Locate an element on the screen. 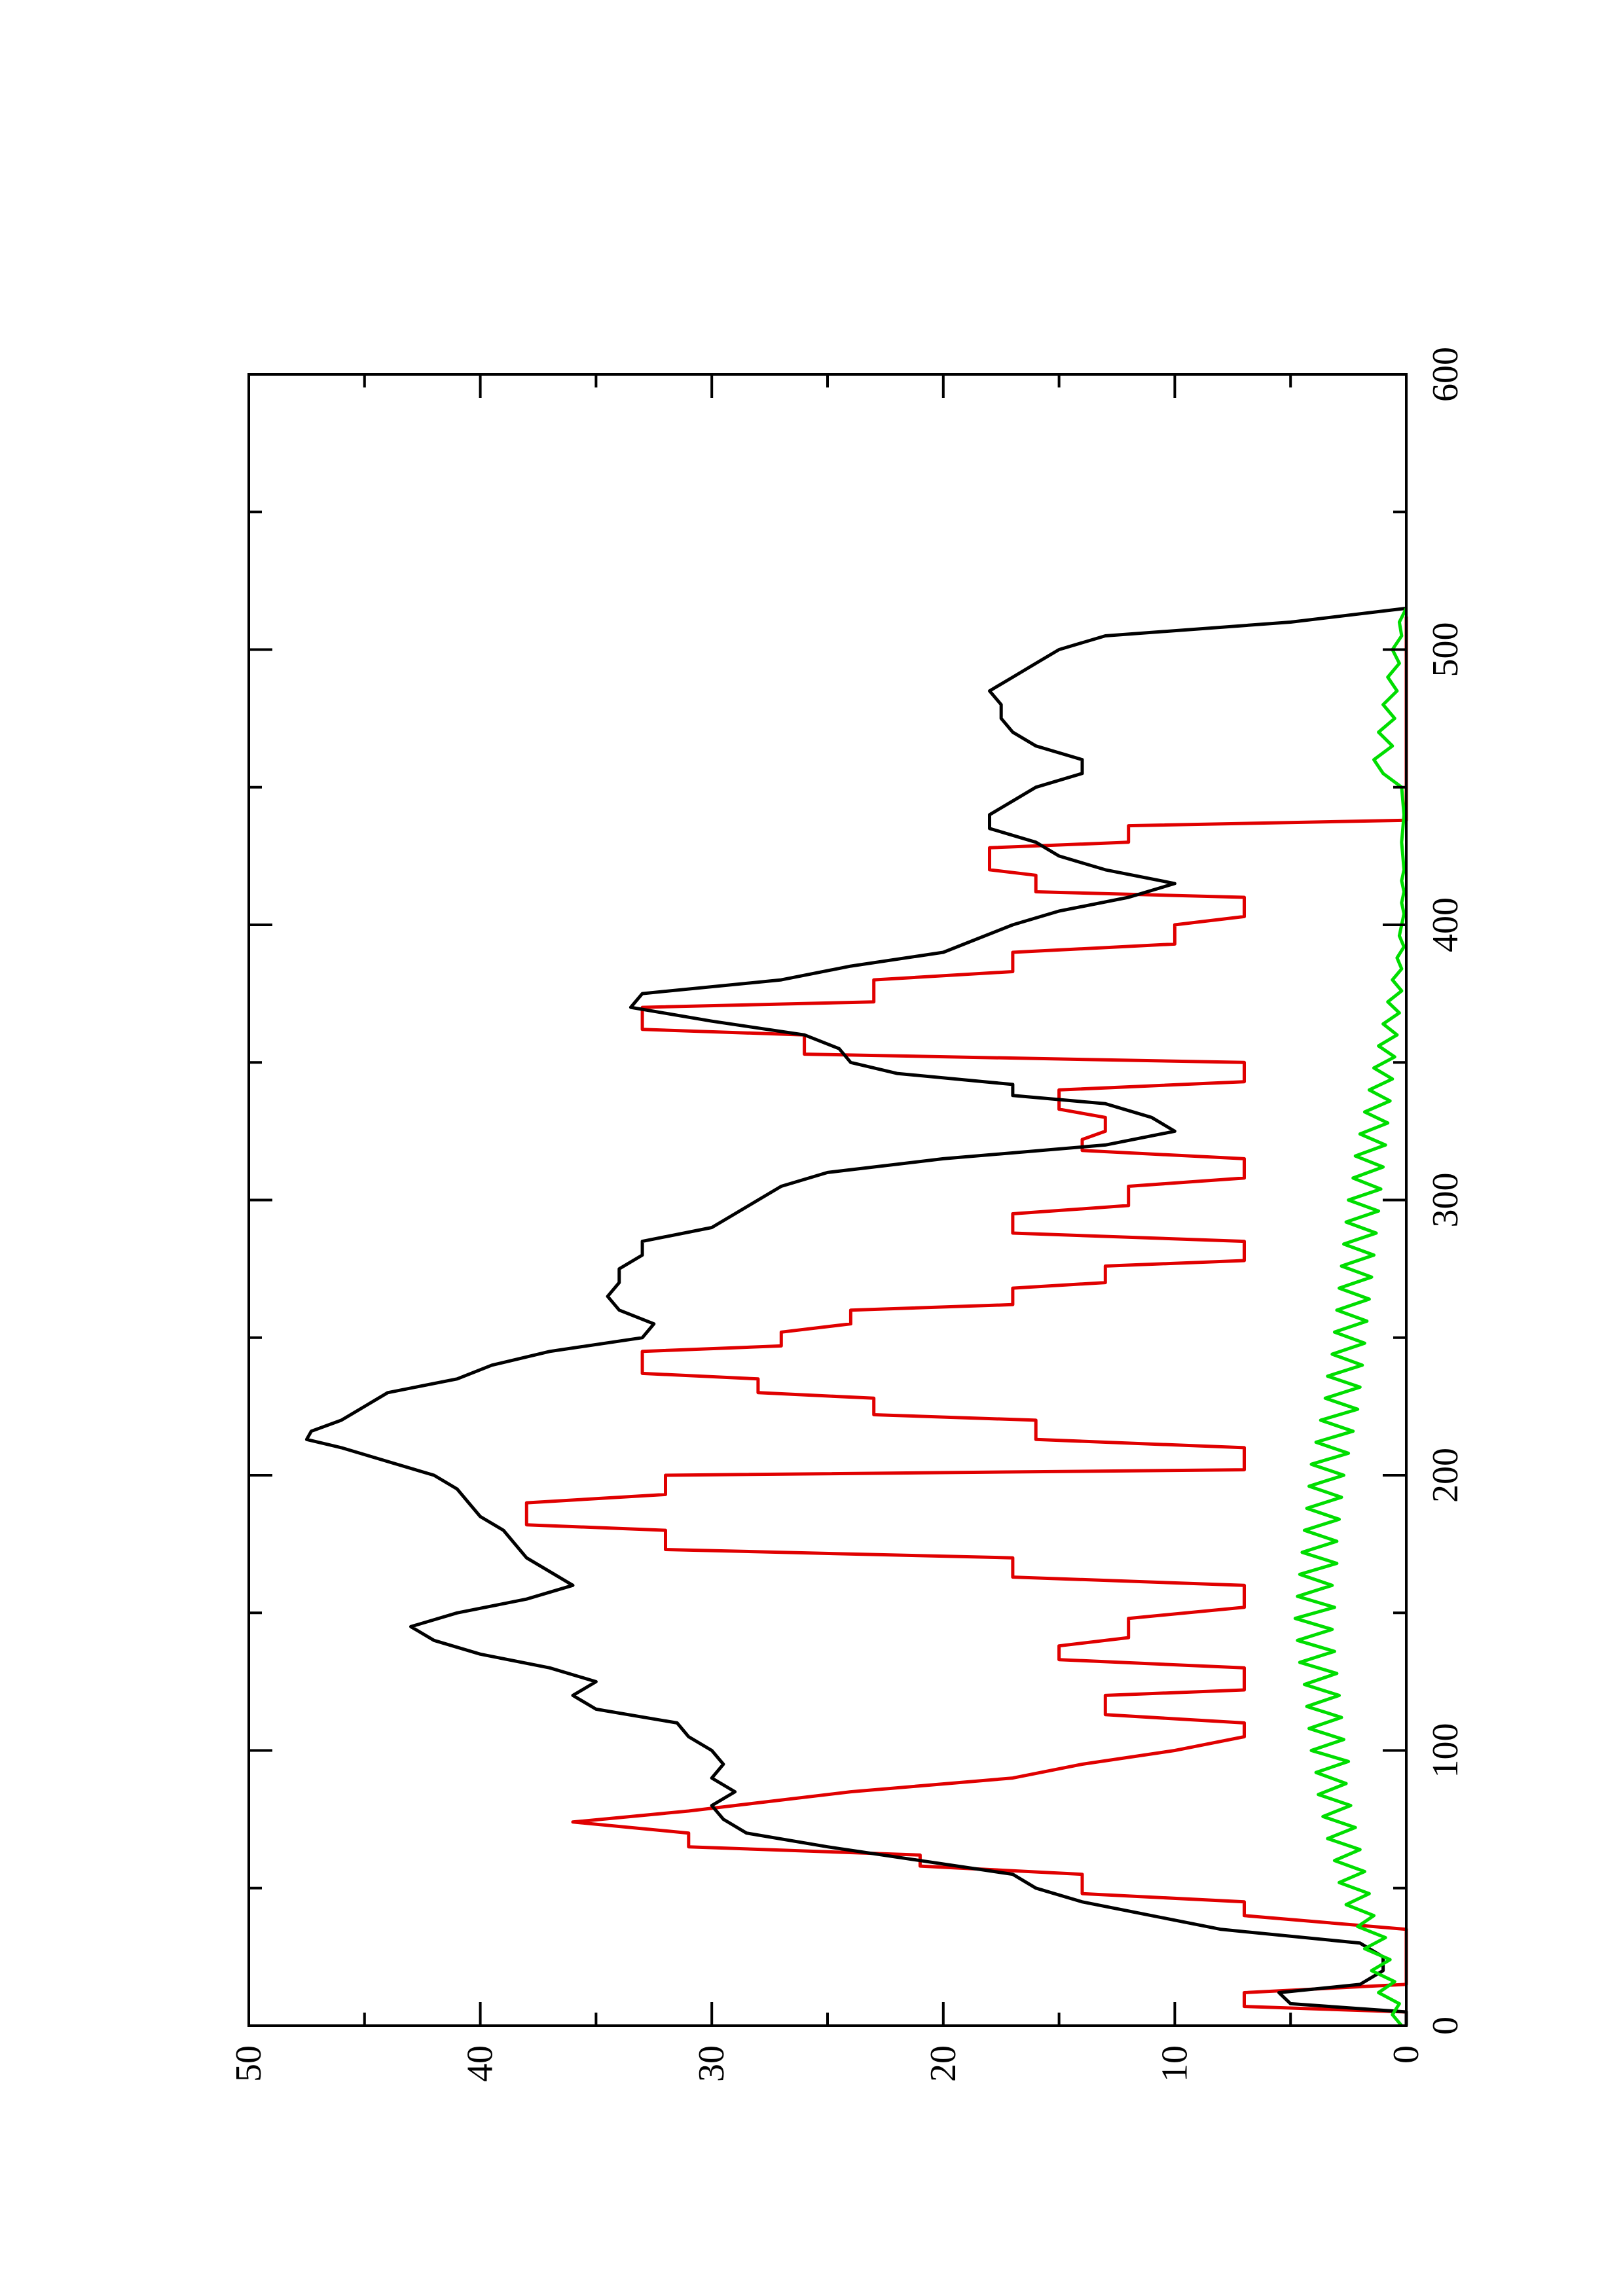 This screenshot has width=1623, height=2296. y-tick-label: 20 is located at coordinates (943, 2063).